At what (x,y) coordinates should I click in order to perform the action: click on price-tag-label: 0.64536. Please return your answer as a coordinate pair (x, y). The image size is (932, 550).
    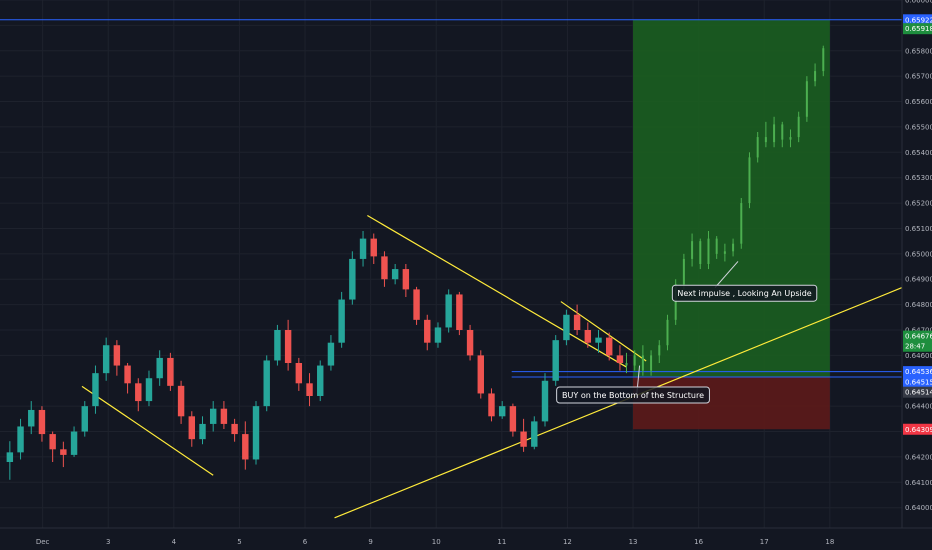
    Looking at the image, I should click on (918, 372).